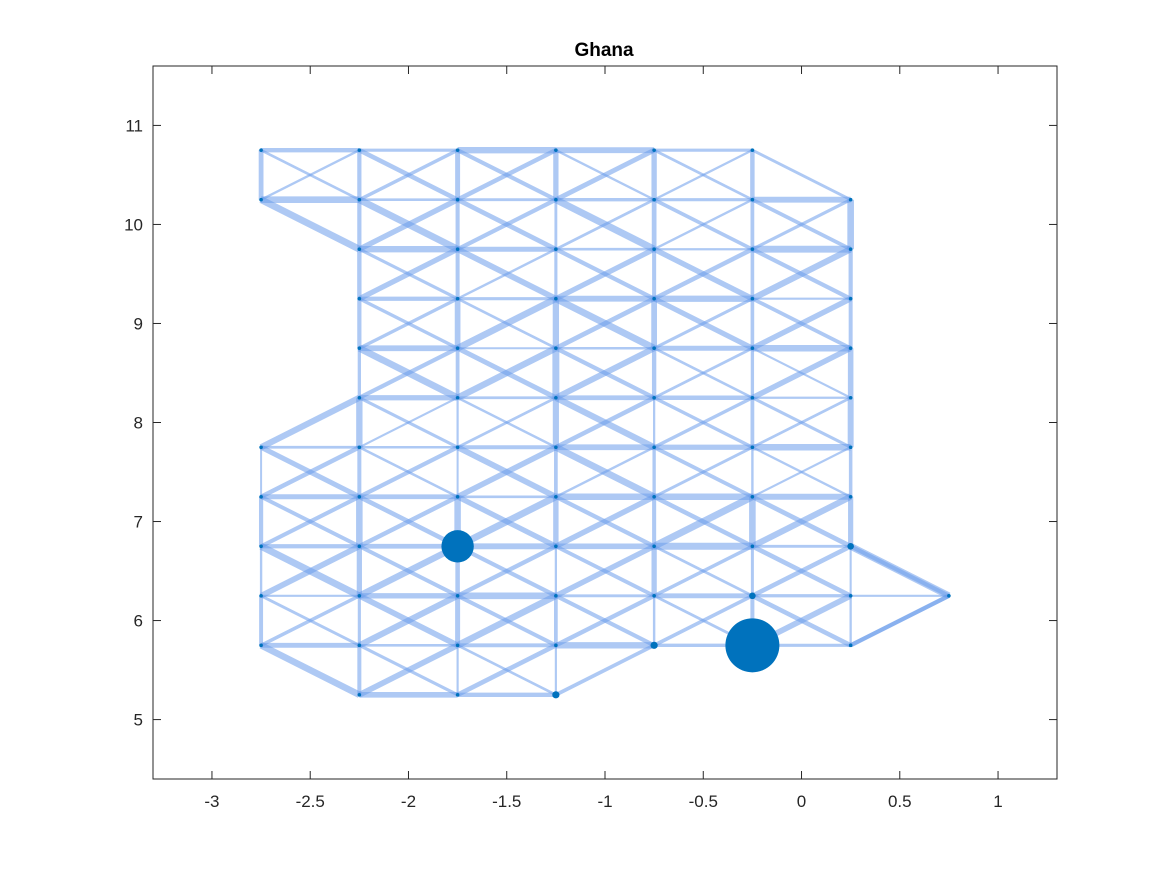 The height and width of the screenshot is (875, 1167). I want to click on x-tick-label: 0.5, so click(900, 801).